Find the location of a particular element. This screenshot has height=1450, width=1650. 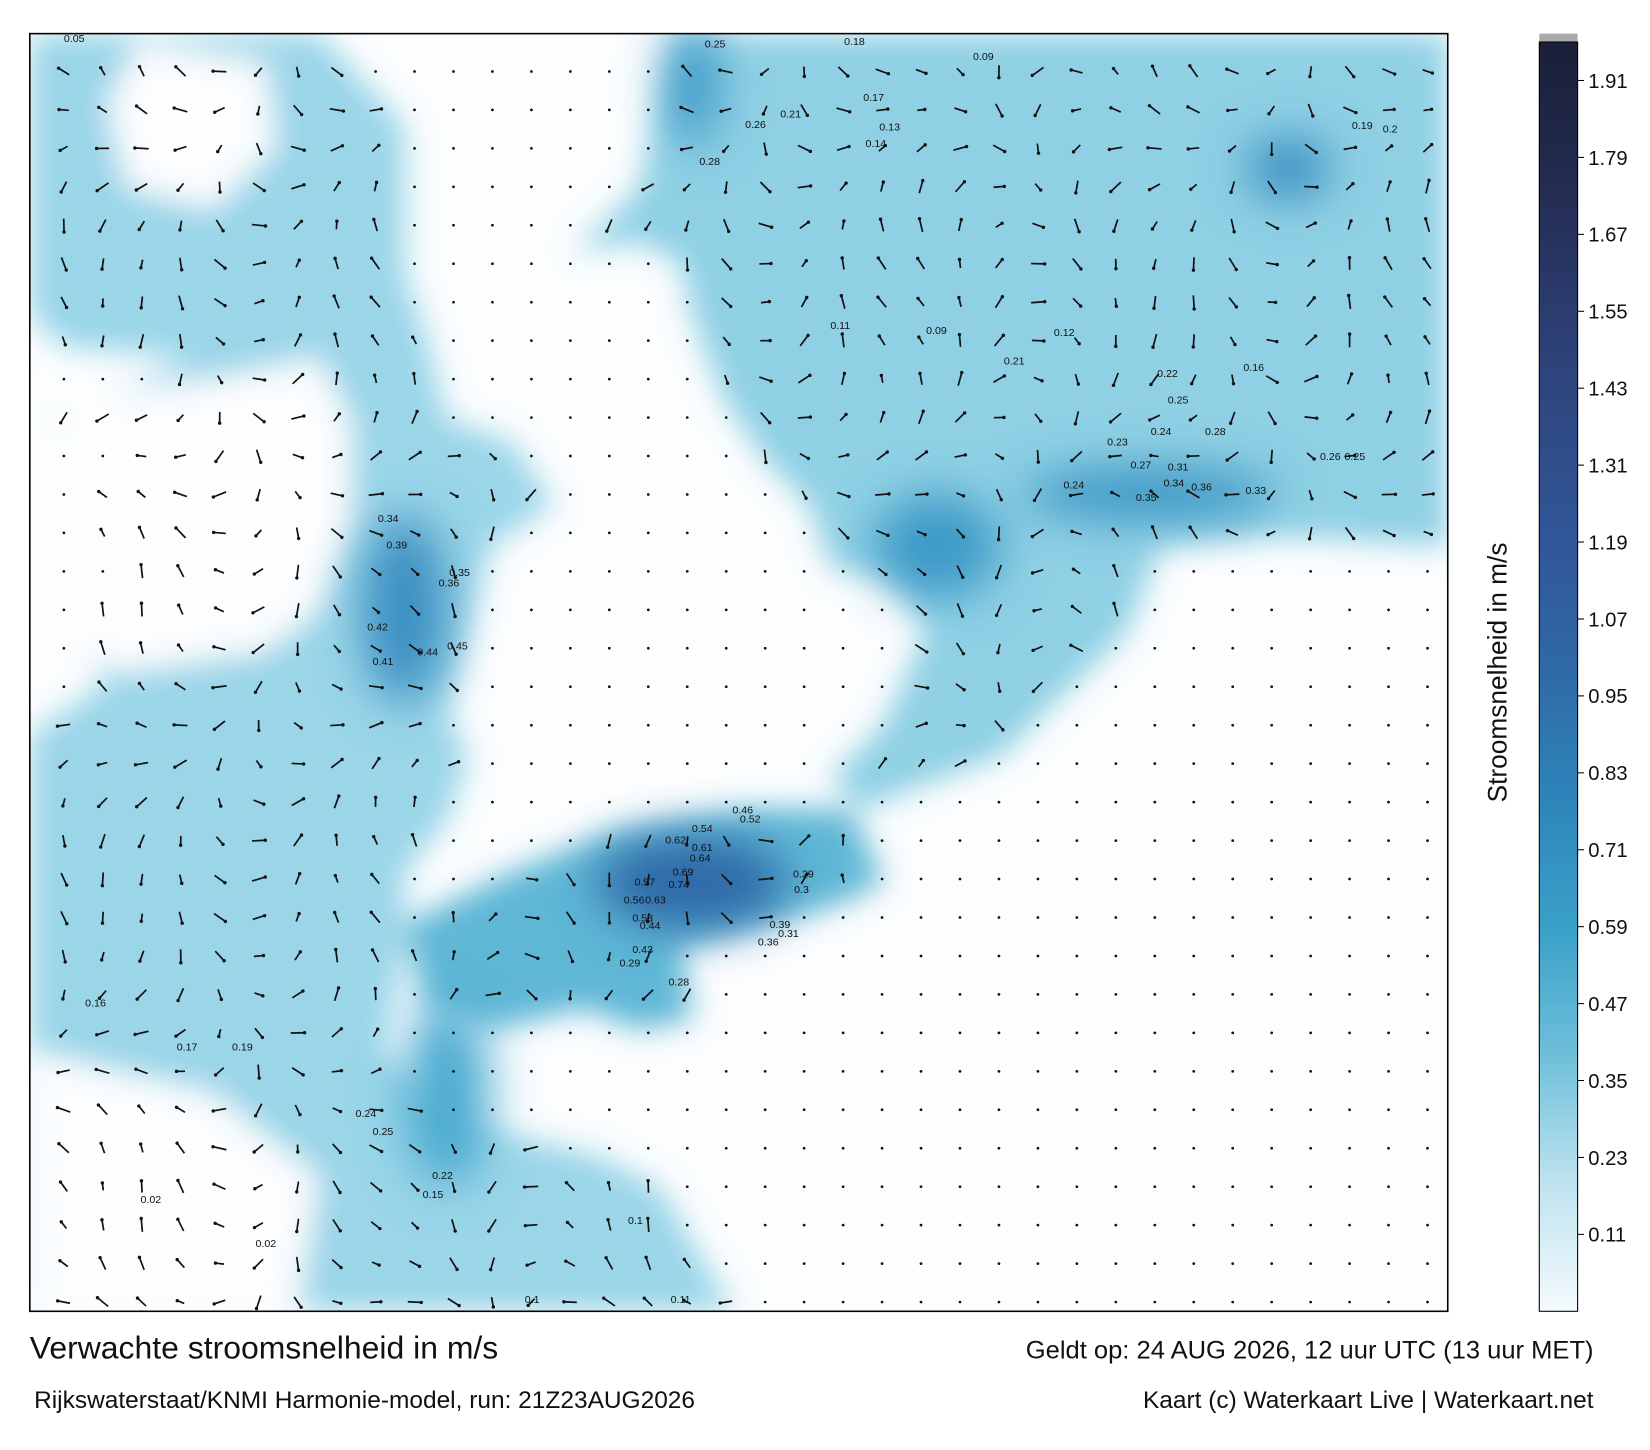

colorbar-scale is located at coordinates (1558, 676).